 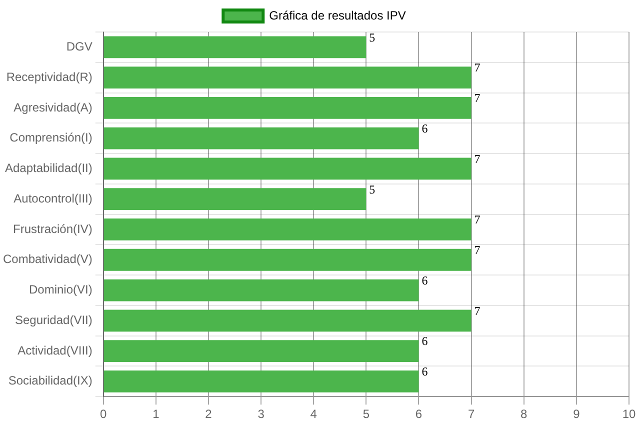 I want to click on y-tick-label: Seguridad(VII), so click(x=53, y=319).